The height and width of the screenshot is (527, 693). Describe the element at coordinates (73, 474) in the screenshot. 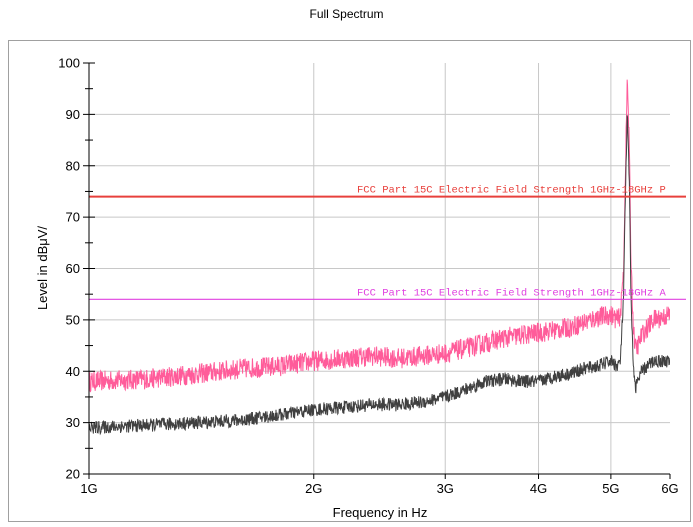

I see `y-tick-label: 20` at that location.